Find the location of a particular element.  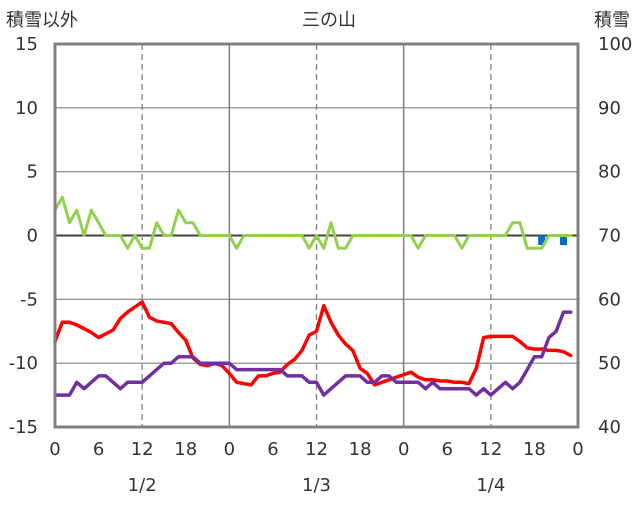

left-axis-label: 積雪以外 is located at coordinates (42, 20).